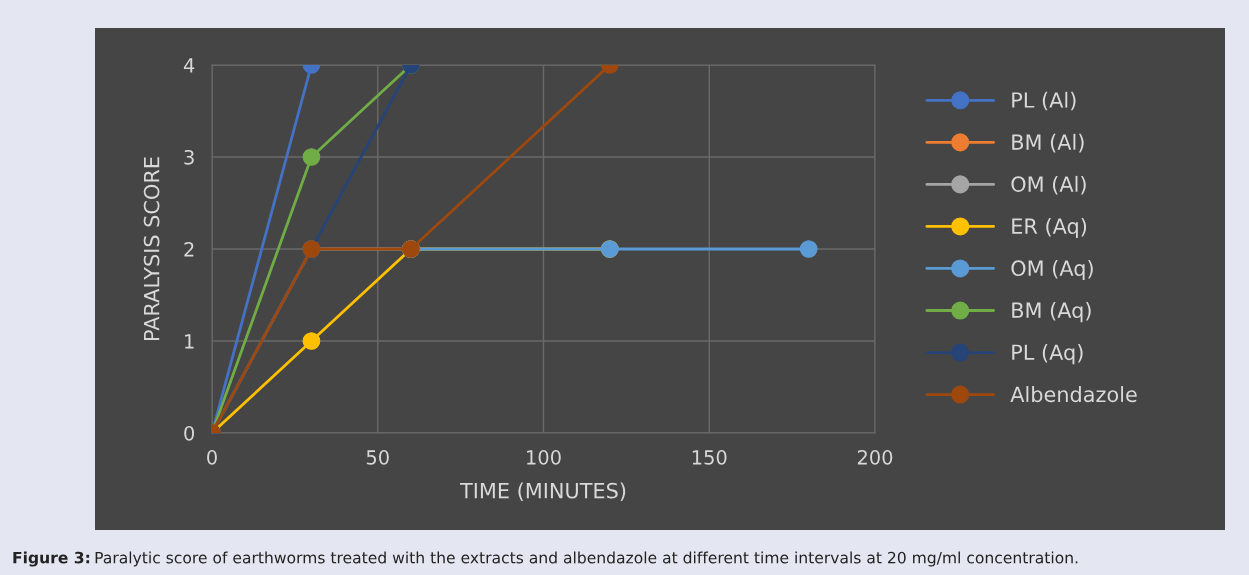 The image size is (1249, 575). What do you see at coordinates (189, 65) in the screenshot?
I see `y-tick-label: 4` at bounding box center [189, 65].